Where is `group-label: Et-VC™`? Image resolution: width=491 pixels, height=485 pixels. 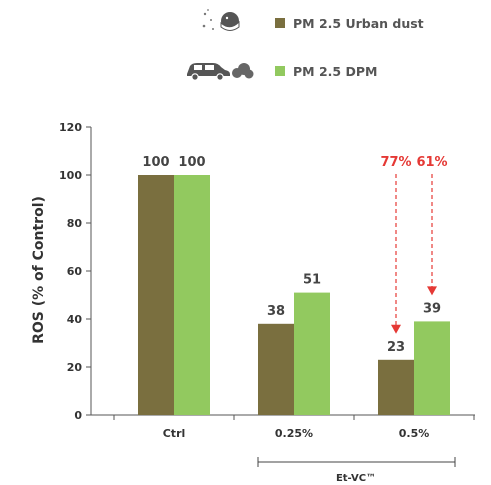
group-label: Et-VC™ is located at coordinates (356, 478).